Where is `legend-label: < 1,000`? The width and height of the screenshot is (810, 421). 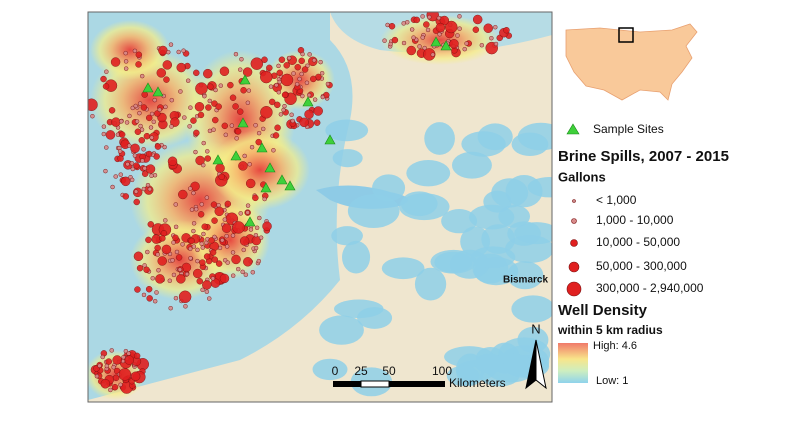
legend-label: < 1,000 is located at coordinates (616, 200).